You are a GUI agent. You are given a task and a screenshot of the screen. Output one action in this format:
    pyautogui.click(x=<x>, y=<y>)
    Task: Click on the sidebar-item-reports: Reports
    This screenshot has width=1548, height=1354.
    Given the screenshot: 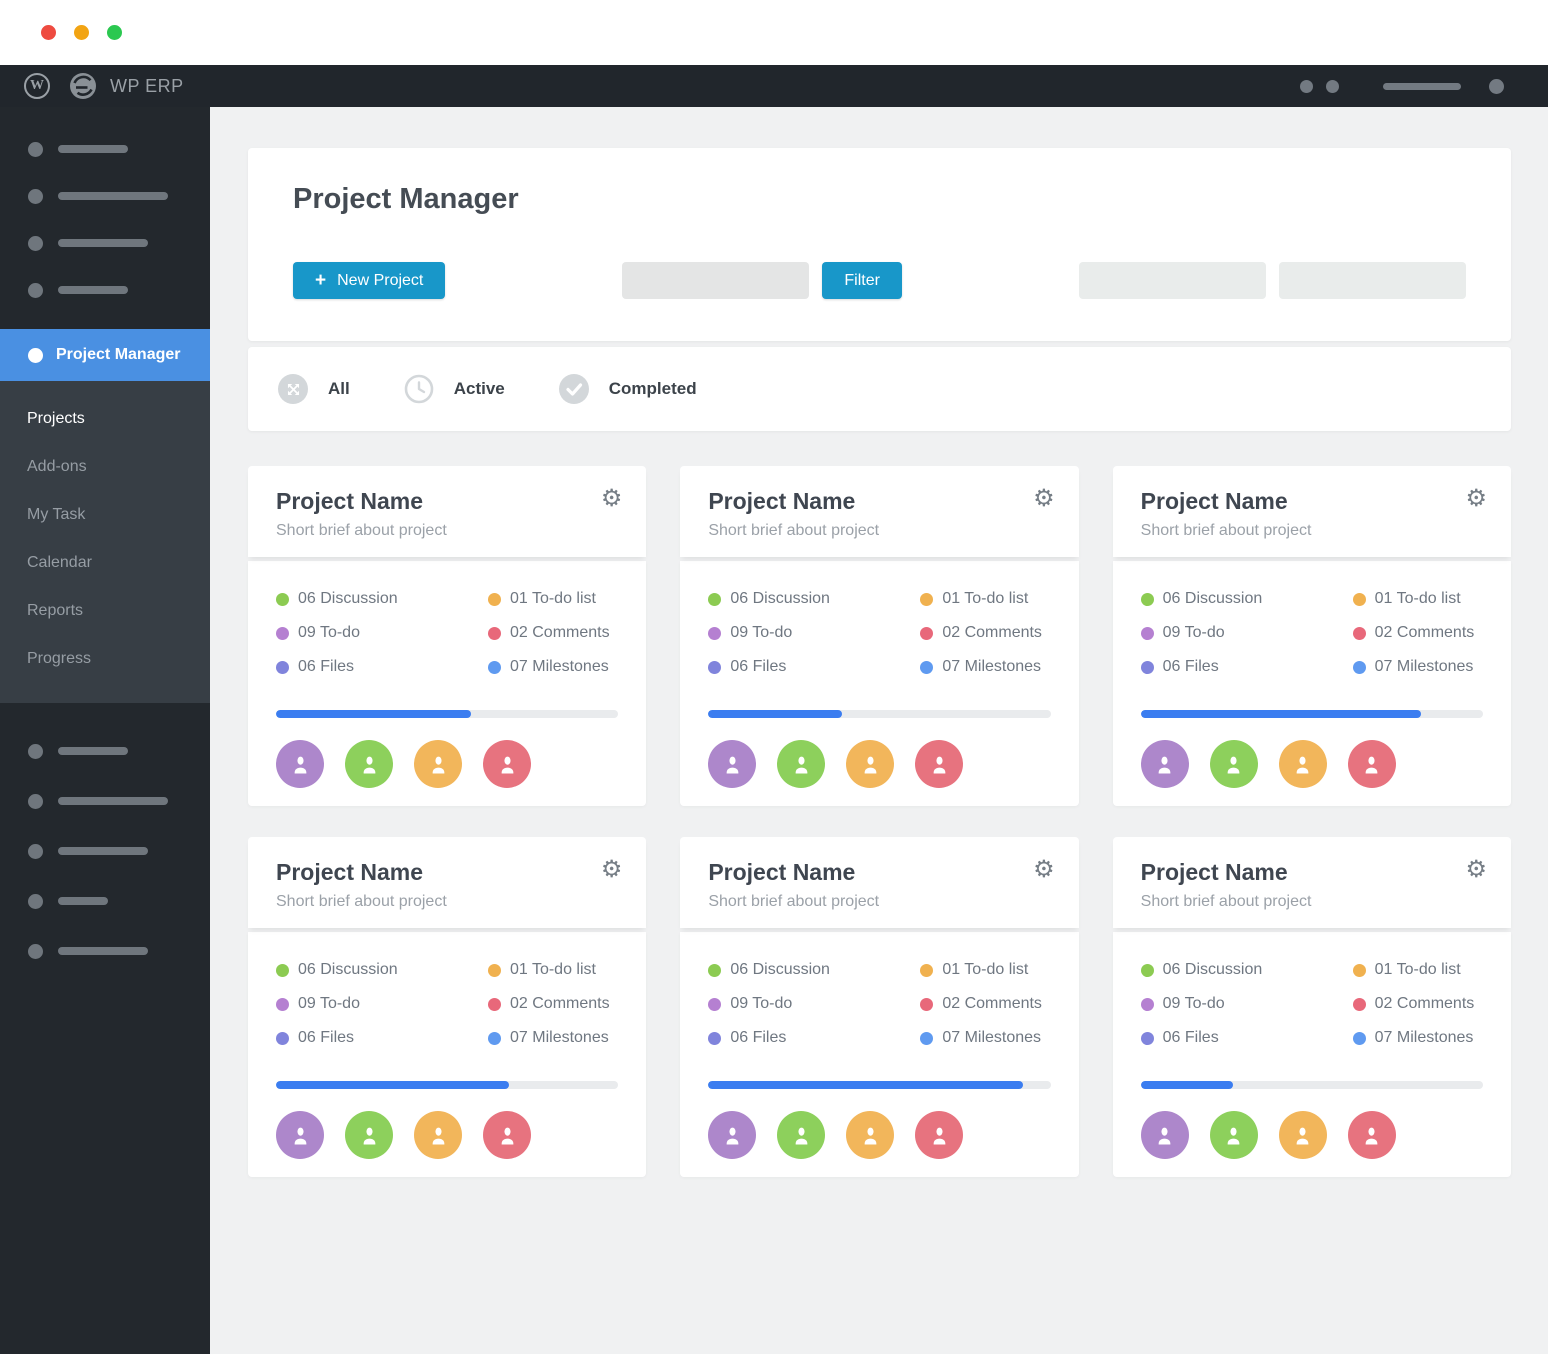 What is the action you would take?
    pyautogui.click(x=55, y=610)
    